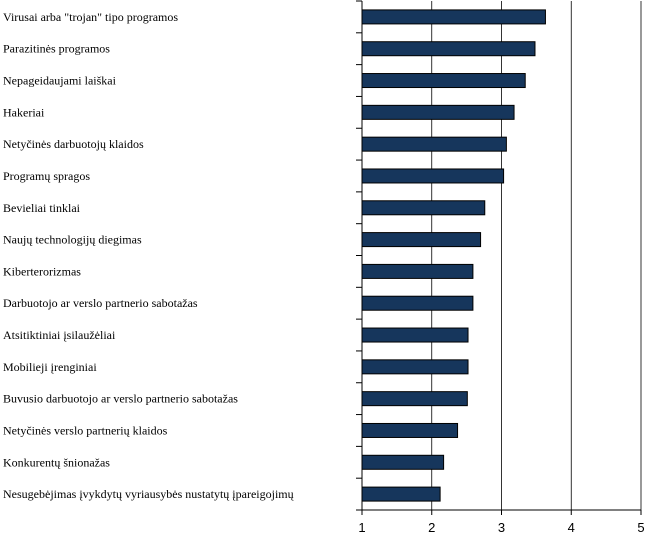 Image resolution: width=656 pixels, height=546 pixels. What do you see at coordinates (361, 527) in the screenshot?
I see `x-tick-label: 1` at bounding box center [361, 527].